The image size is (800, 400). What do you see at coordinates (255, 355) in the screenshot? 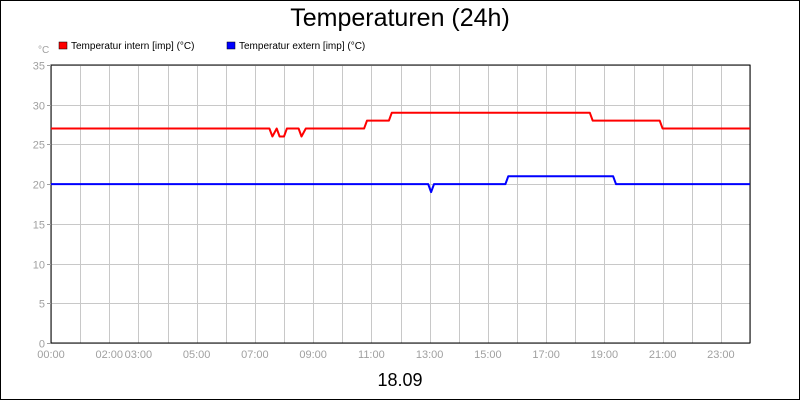
I see `x-tick-label: 07:00` at bounding box center [255, 355].